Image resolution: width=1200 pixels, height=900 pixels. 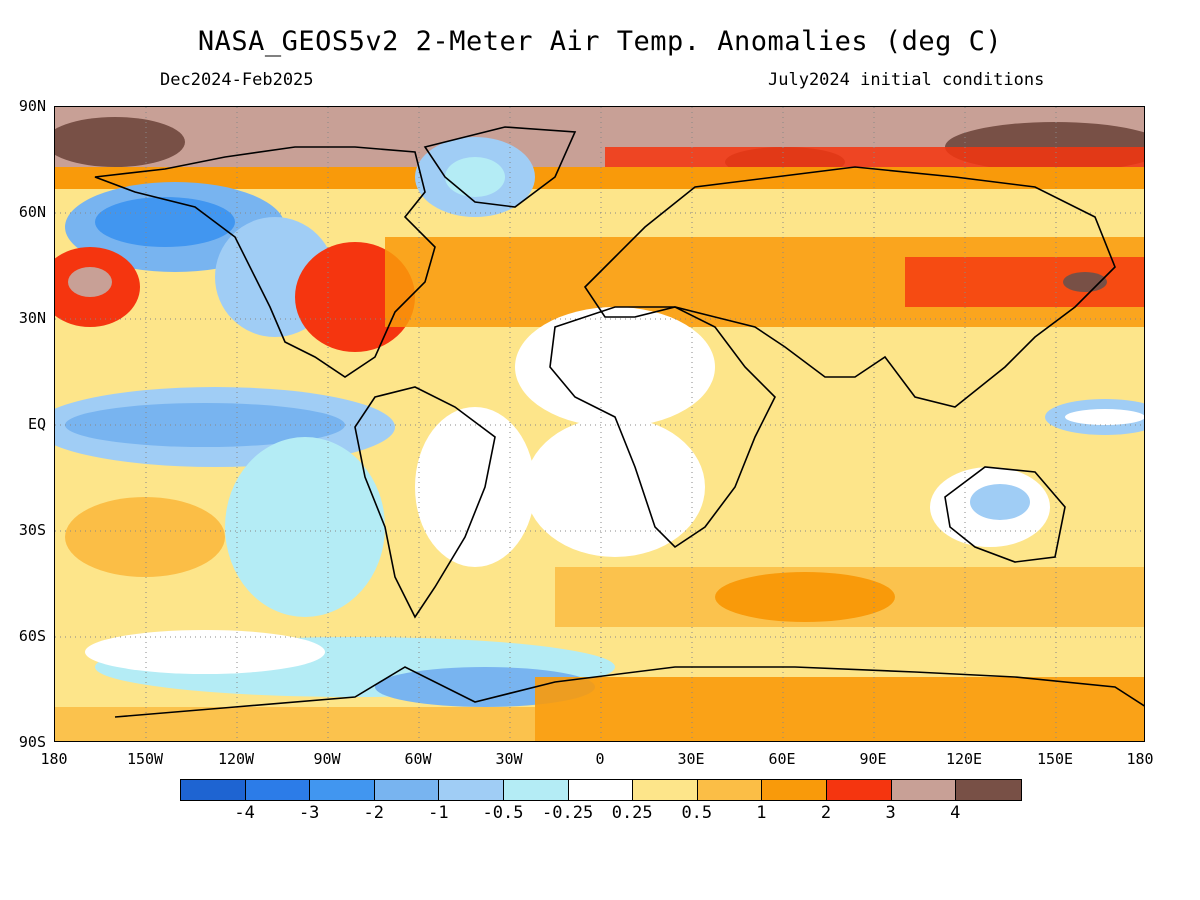 I want to click on colorbar-tick-label: 2, so click(x=826, y=813).